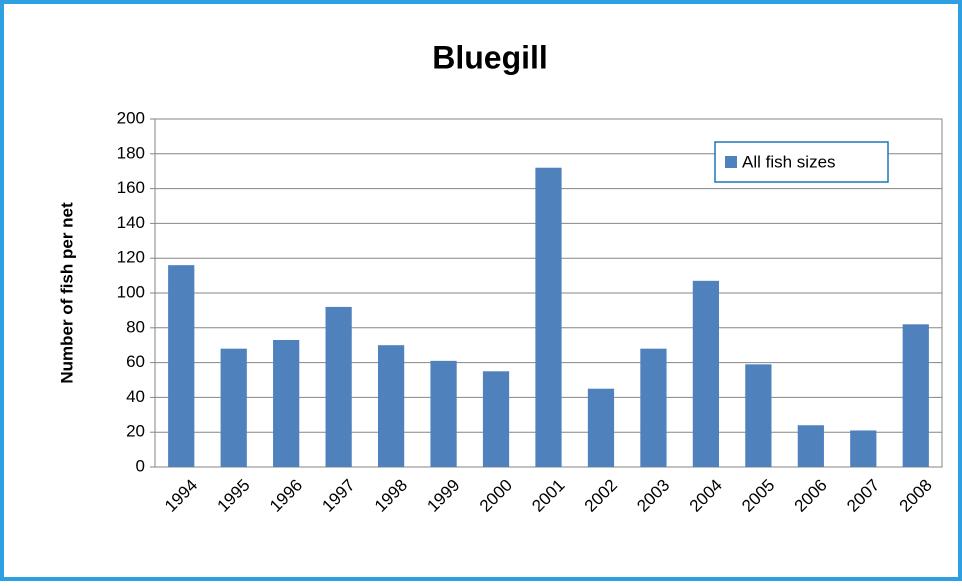 The image size is (962, 586). Describe the element at coordinates (135, 361) in the screenshot. I see `y-tick-label: 60` at that location.